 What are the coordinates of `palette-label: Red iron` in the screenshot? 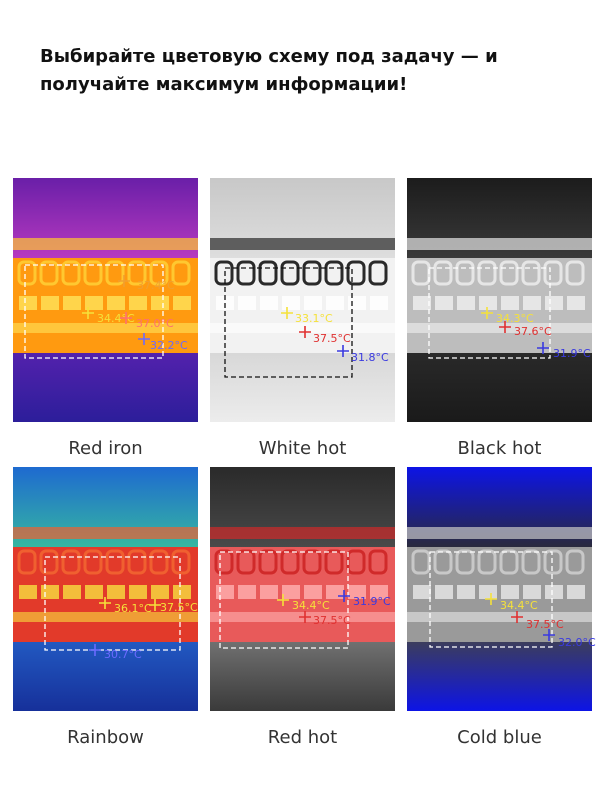 It's located at (105, 448).